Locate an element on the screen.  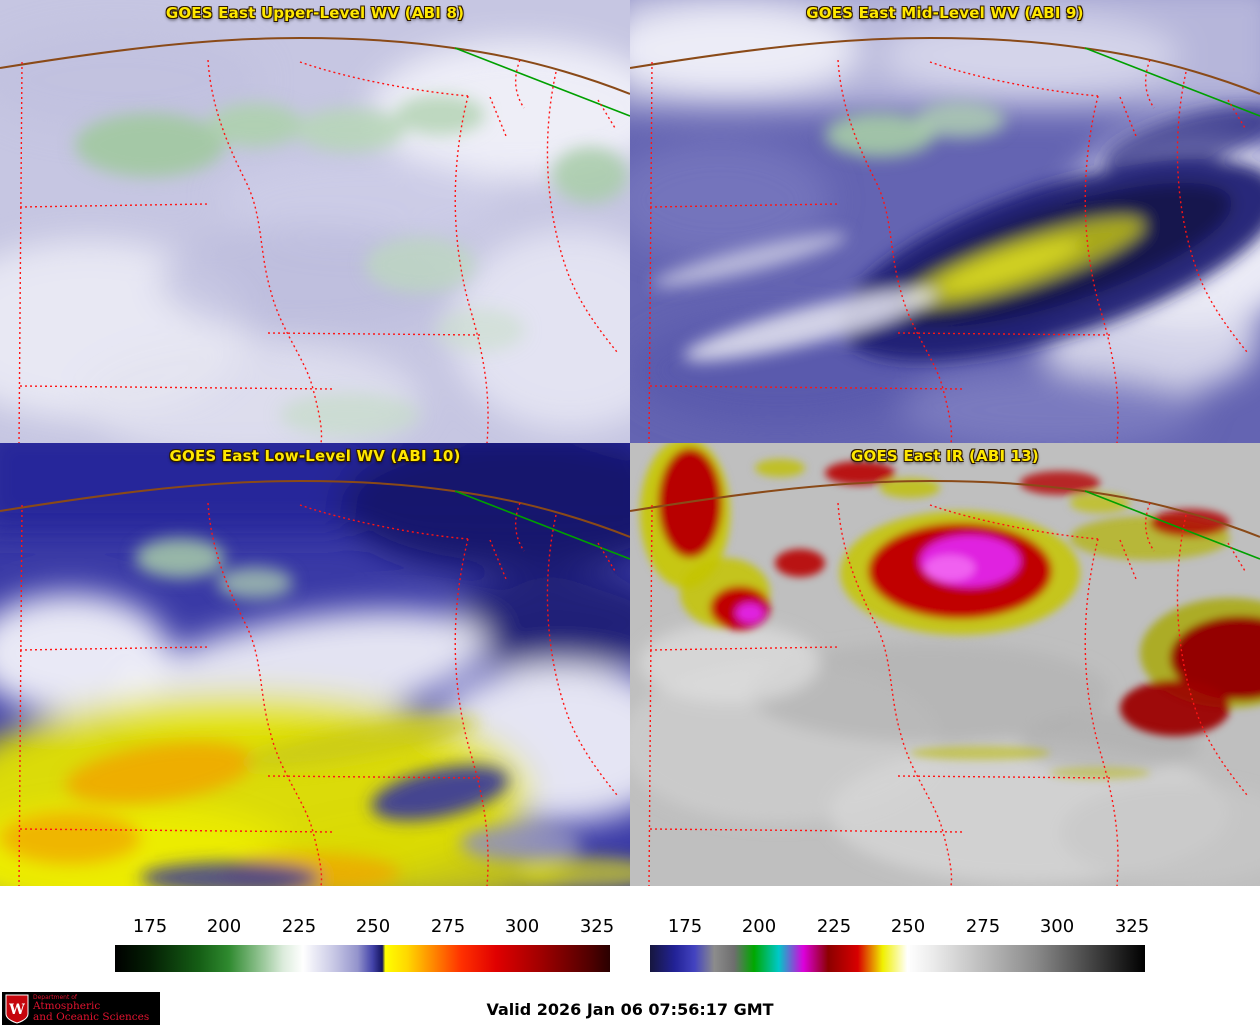
ir-colorbar is located at coordinates (897, 958).